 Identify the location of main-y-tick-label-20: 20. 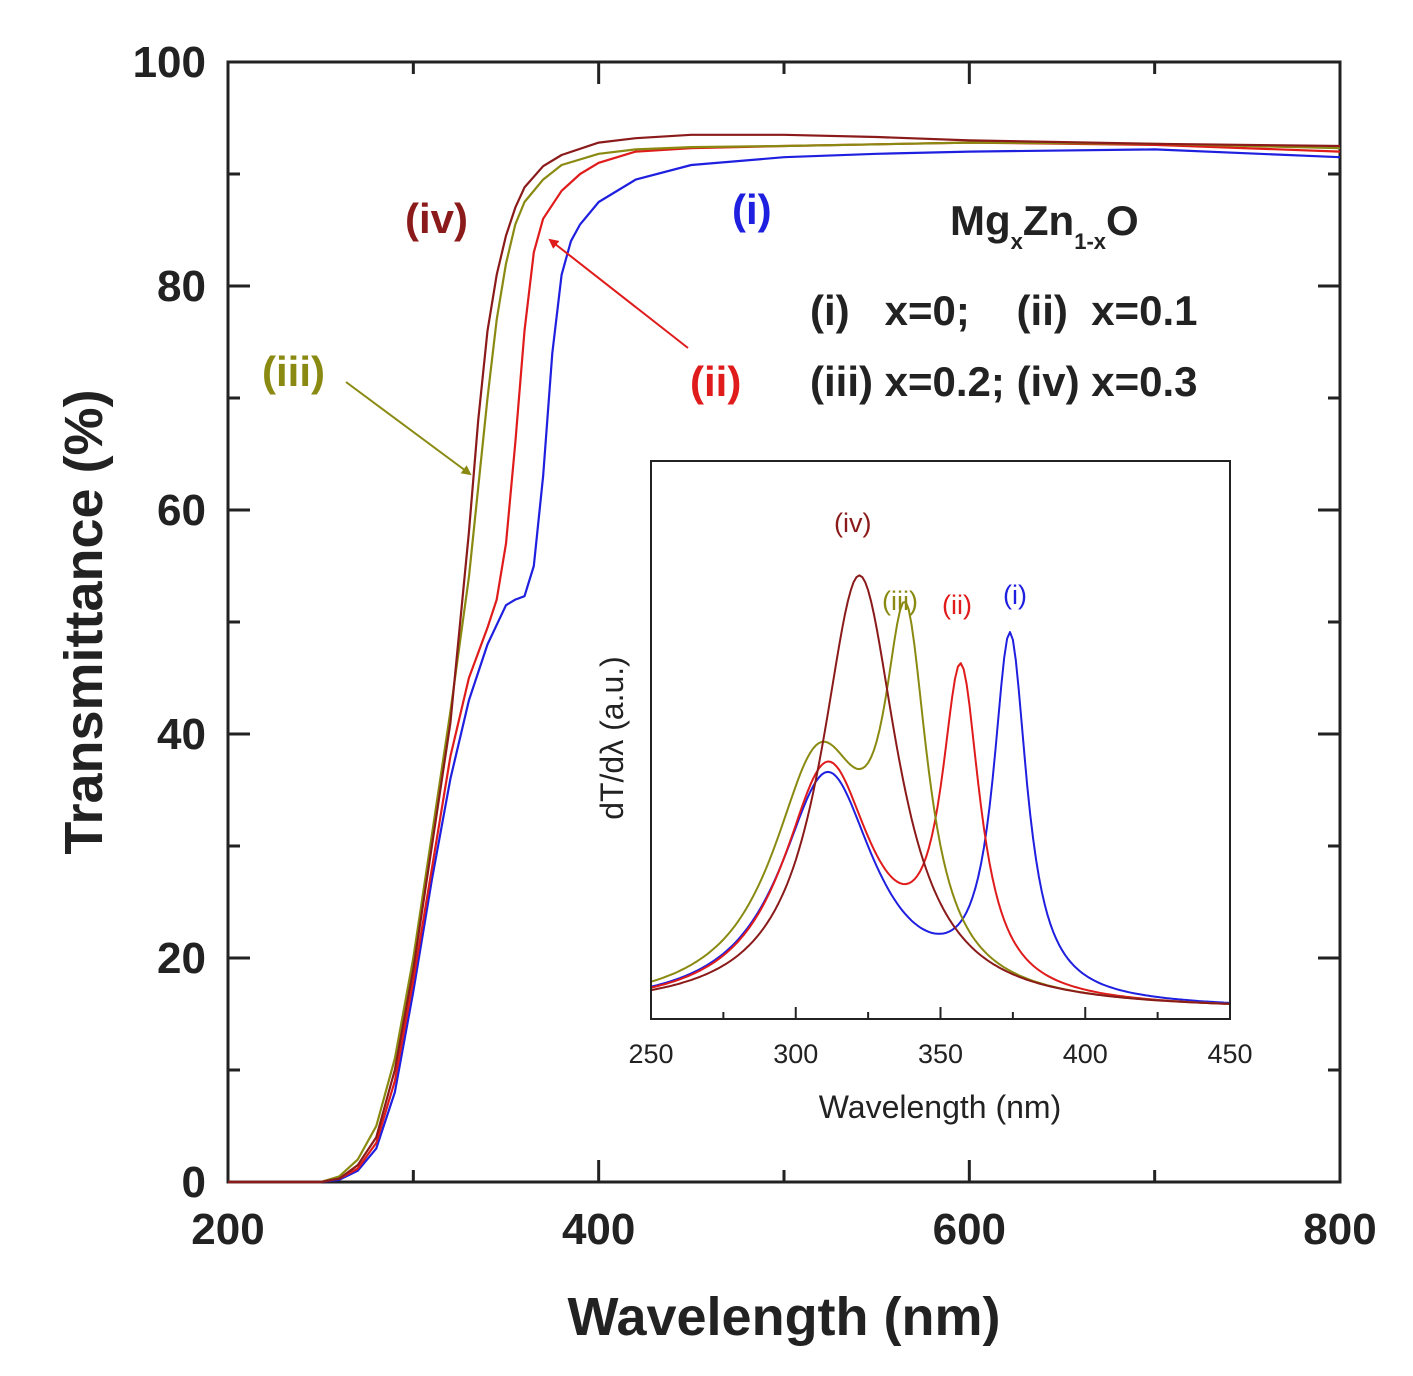
(181, 958).